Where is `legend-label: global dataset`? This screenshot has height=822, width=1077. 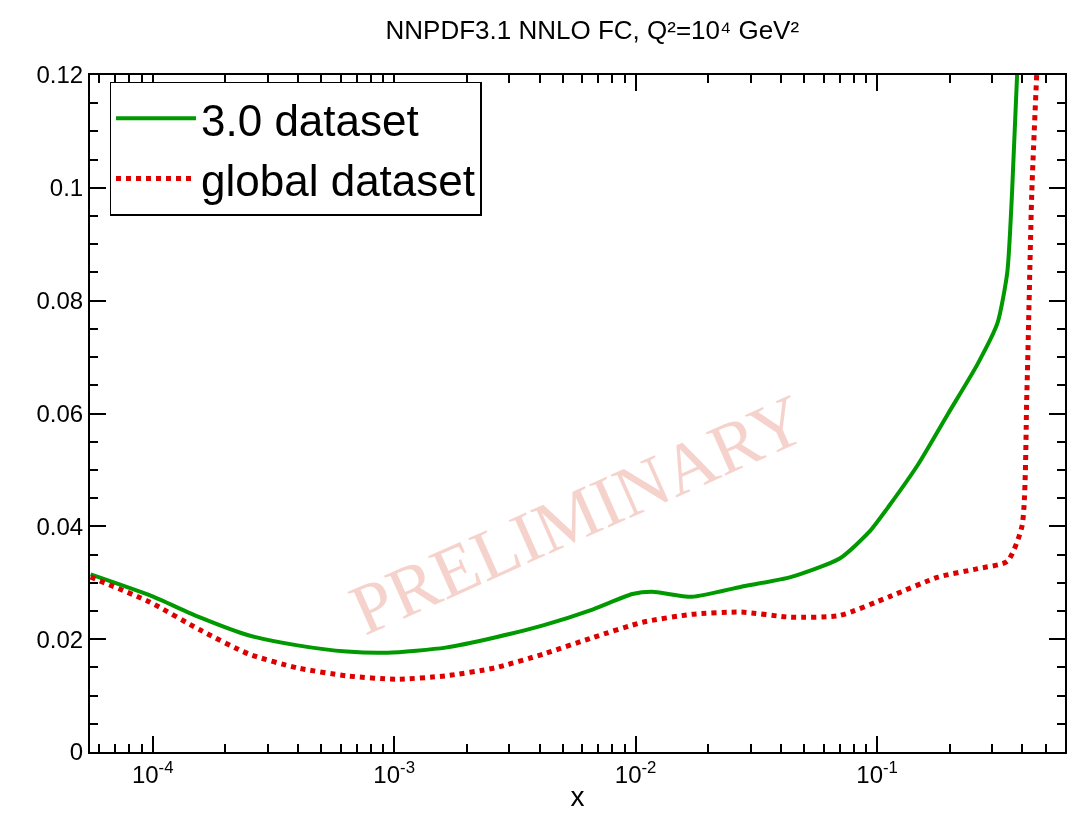
legend-label: global dataset is located at coordinates (338, 180).